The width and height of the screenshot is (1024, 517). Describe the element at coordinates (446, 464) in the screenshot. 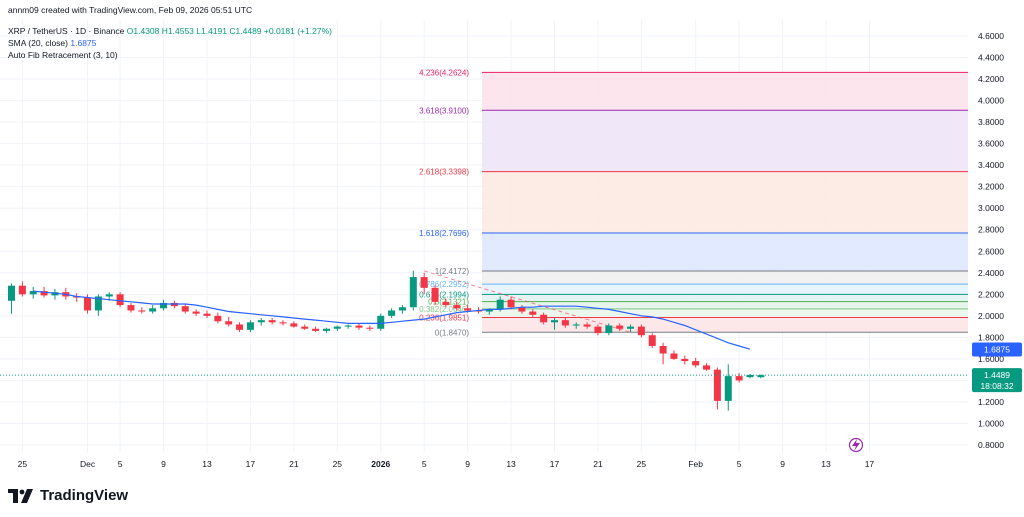

I see `x-axis: 25 Dec 5 9 13 17 21 25 2026 5 9 13 17 21 25 Feb 5 9 13 17` at that location.